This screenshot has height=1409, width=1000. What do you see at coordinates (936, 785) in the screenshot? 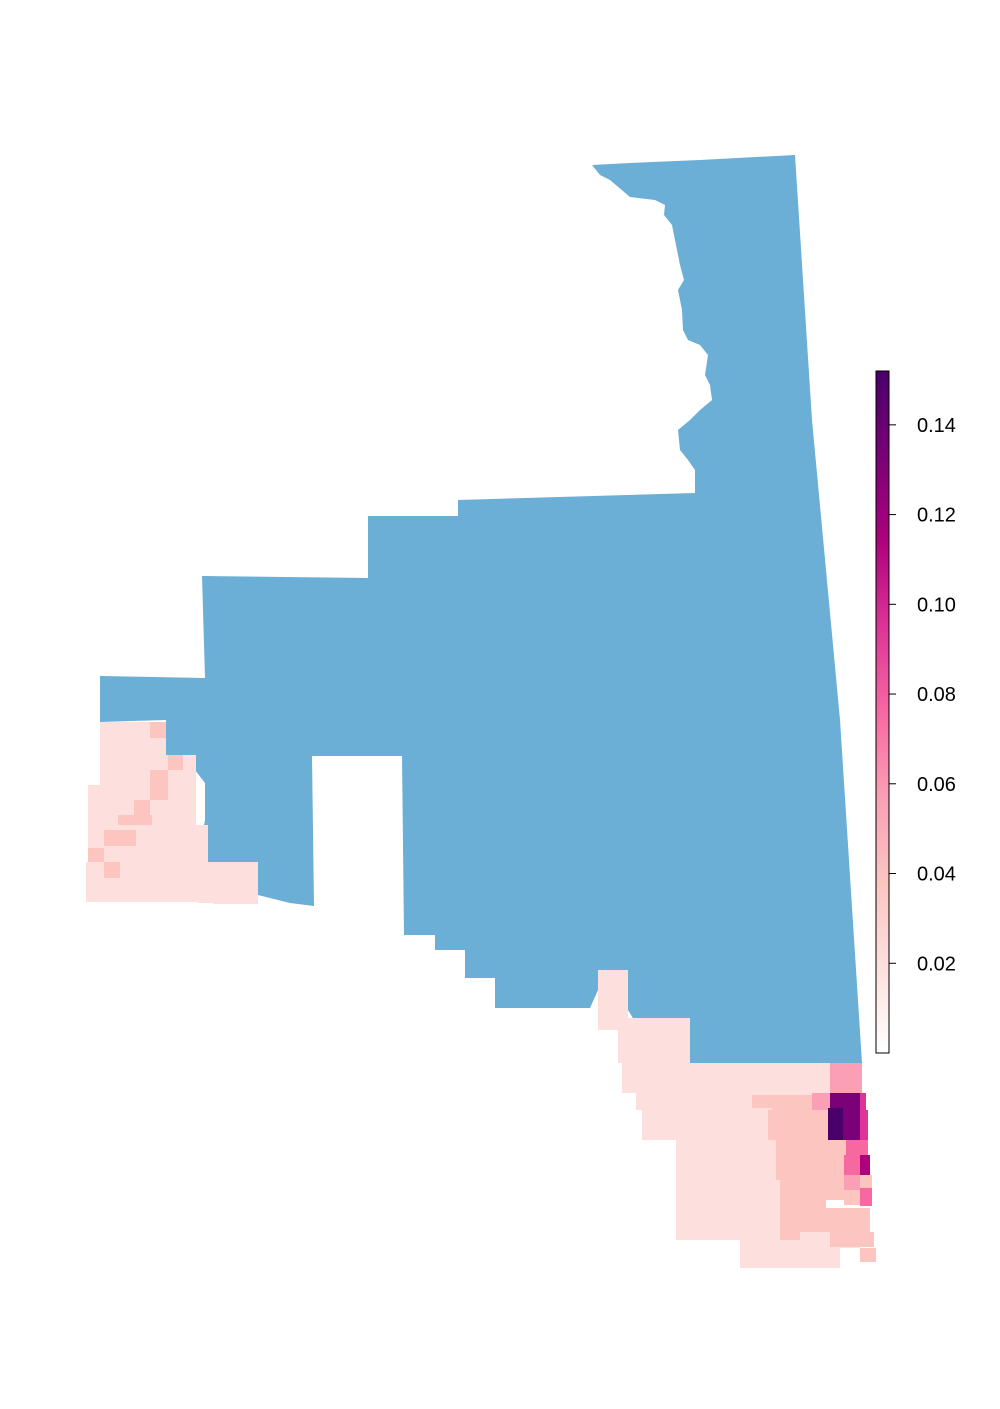
I see `legend-tick-label: 0.06` at bounding box center [936, 785].